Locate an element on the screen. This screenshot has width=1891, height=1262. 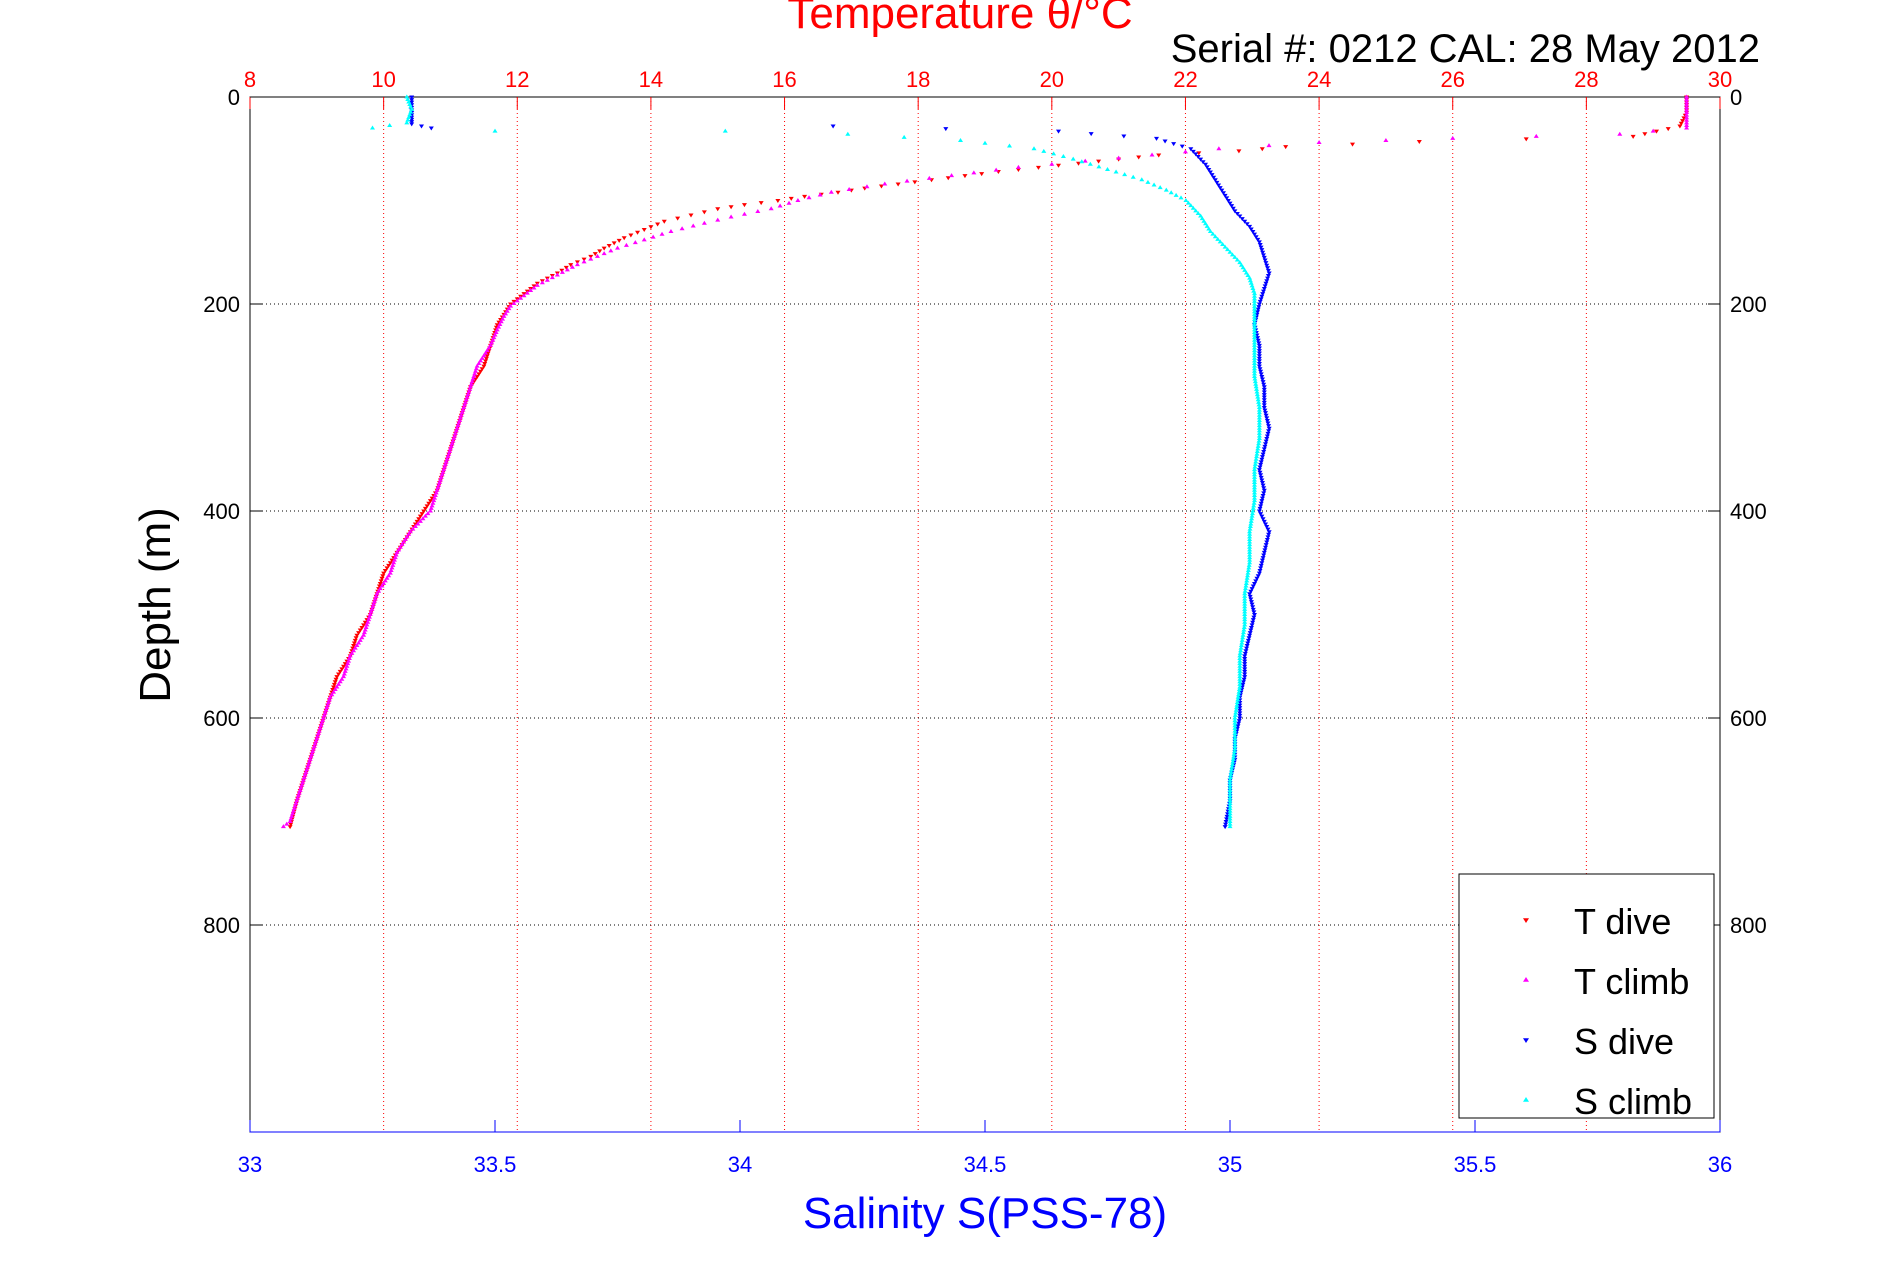
salinity-tick-label: 36 is located at coordinates (1720, 1164).